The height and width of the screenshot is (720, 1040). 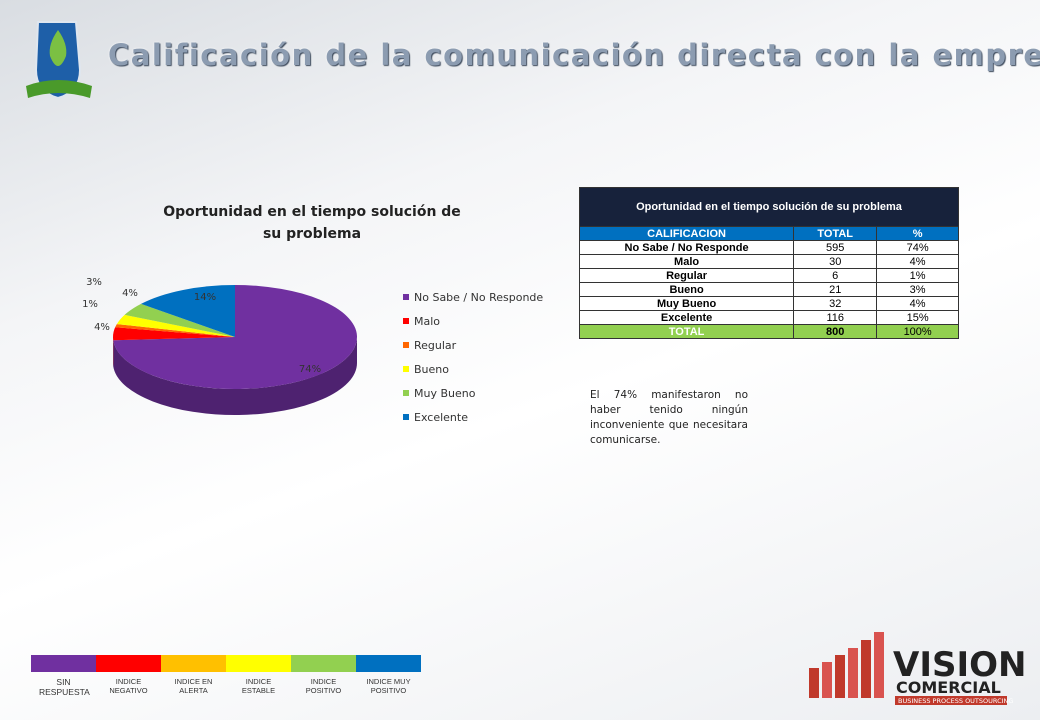 What do you see at coordinates (948, 687) in the screenshot?
I see `brand-line2: COMERCIAL` at bounding box center [948, 687].